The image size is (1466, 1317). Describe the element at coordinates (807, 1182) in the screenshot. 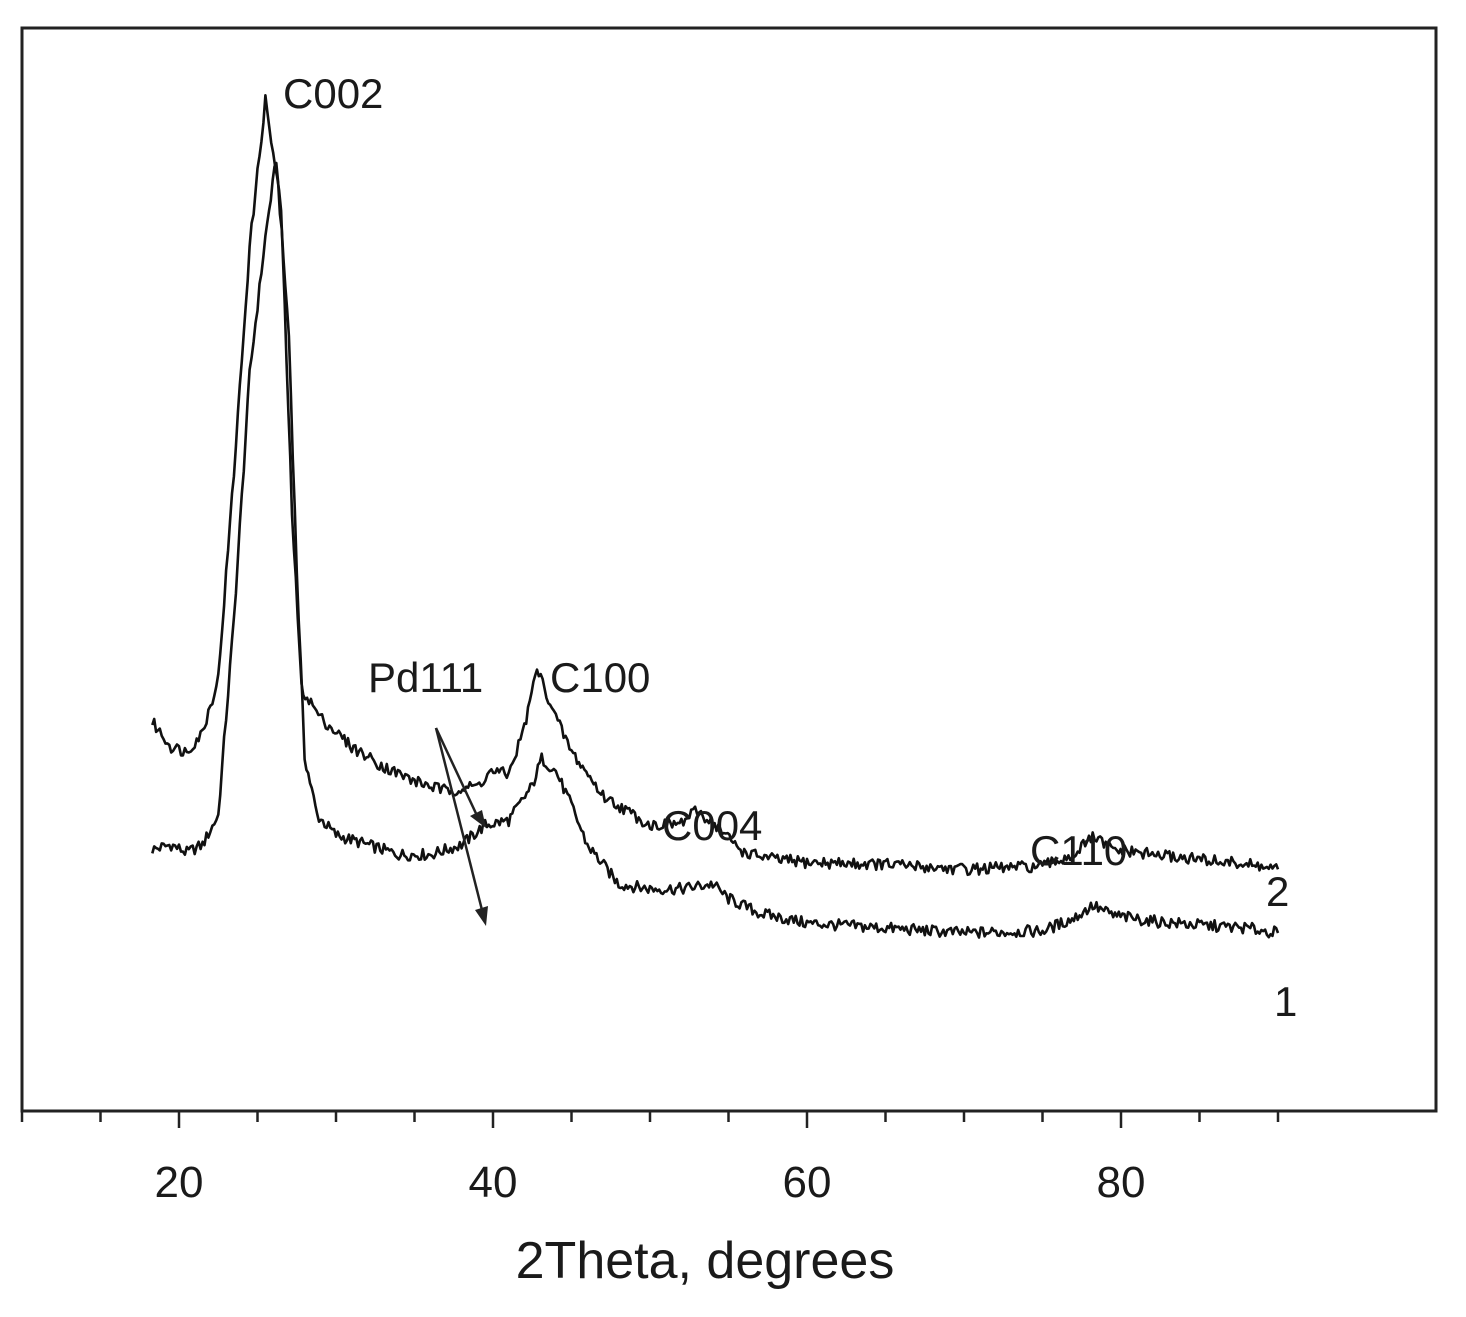

I see `x-tick-label: 60` at that location.